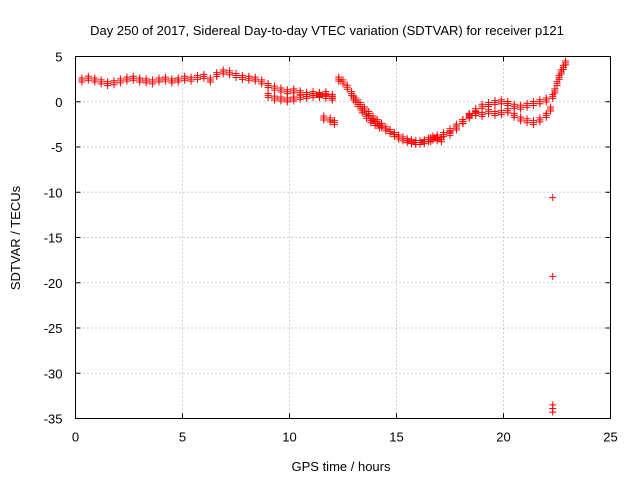 The width and height of the screenshot is (640, 480). I want to click on x-tick-label: 0, so click(75, 437).